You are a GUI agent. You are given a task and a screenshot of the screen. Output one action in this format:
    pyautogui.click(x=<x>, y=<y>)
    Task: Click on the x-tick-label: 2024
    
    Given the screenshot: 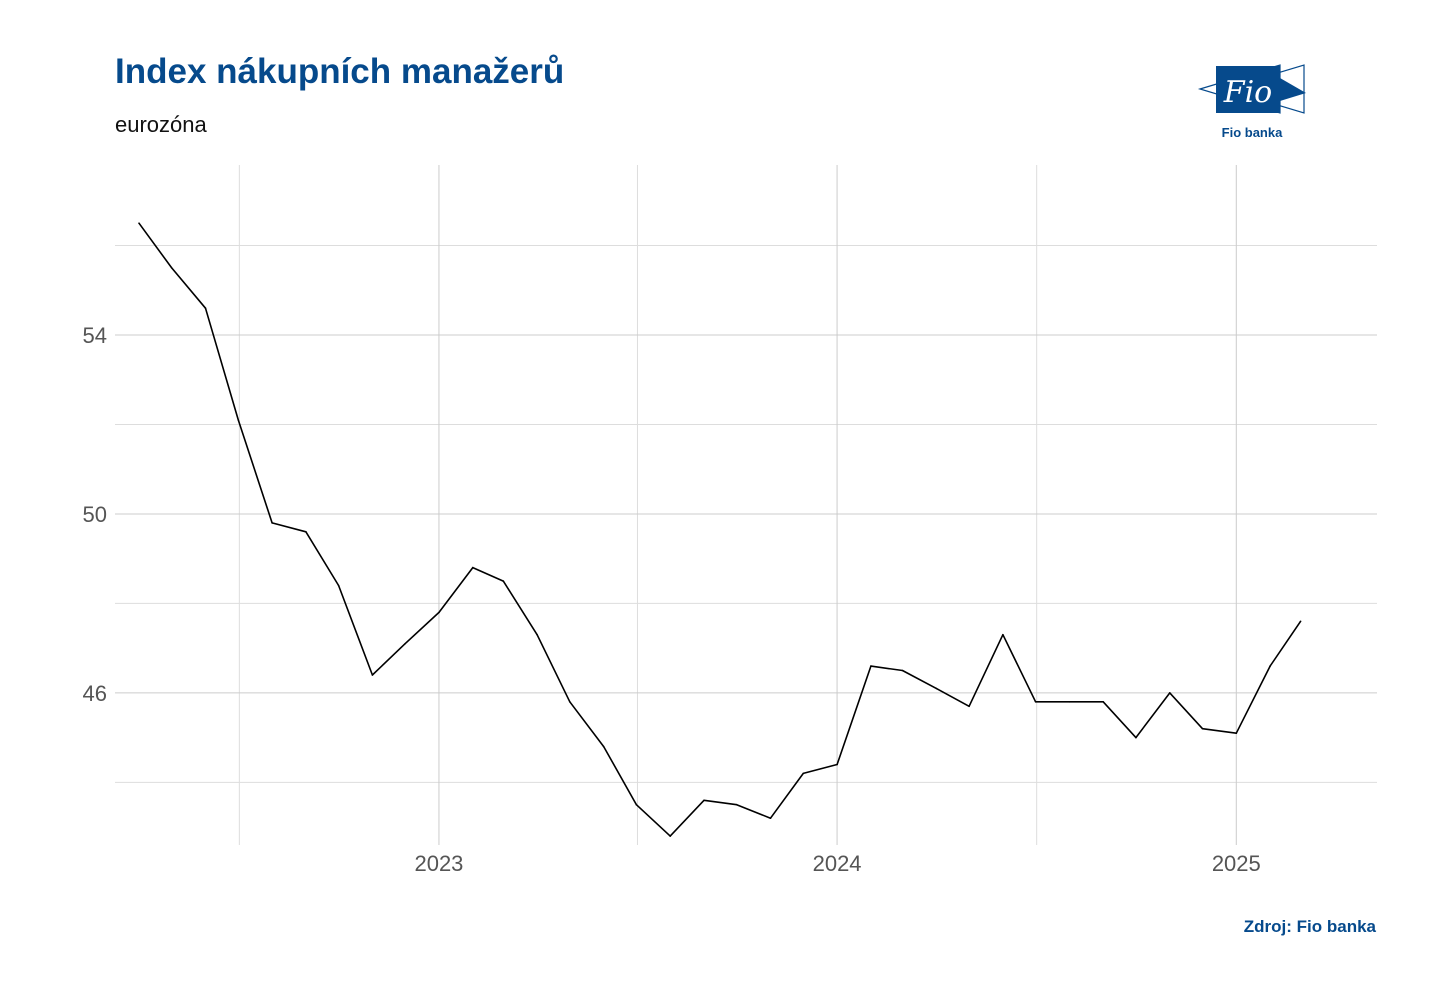 What is the action you would take?
    pyautogui.click(x=837, y=863)
    